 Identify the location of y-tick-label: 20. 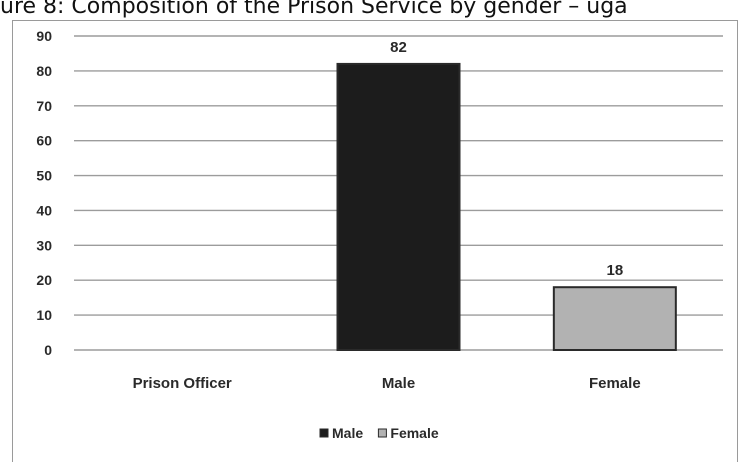
(44, 280).